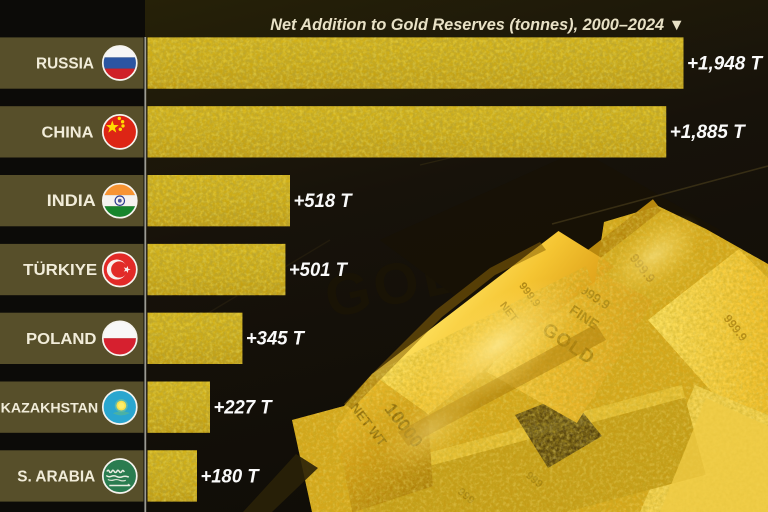 The height and width of the screenshot is (512, 768). I want to click on svg-text: +180 T, so click(230, 476).